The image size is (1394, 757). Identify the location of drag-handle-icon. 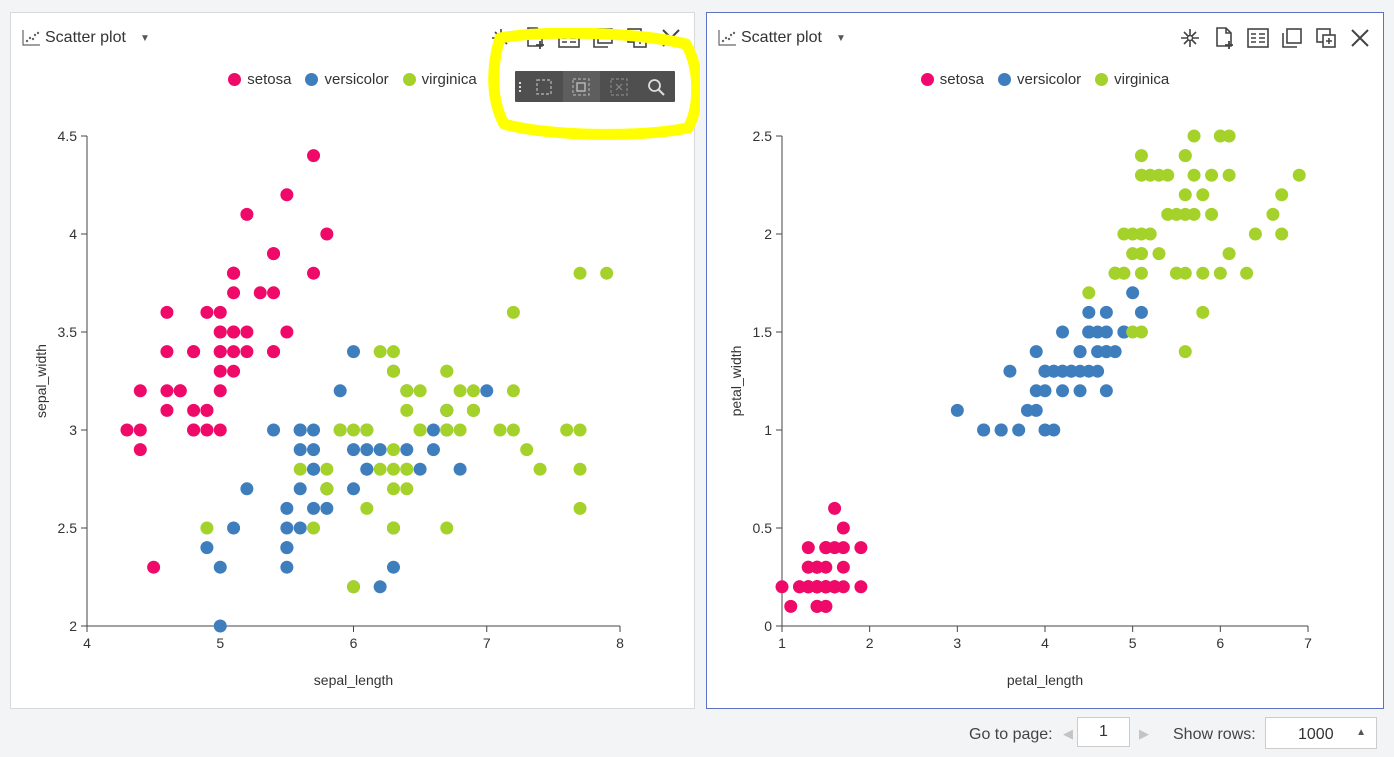
(520, 86).